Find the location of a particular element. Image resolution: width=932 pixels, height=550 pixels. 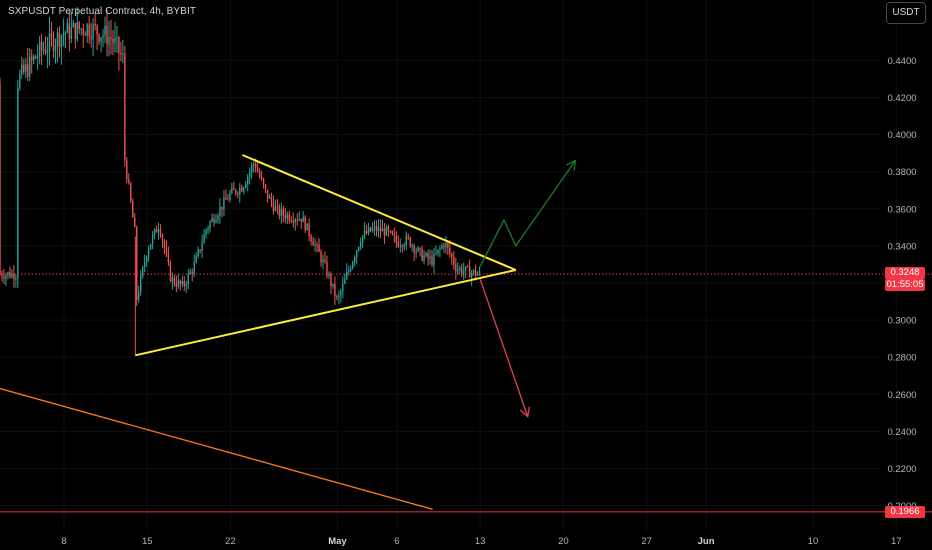

bullish-arrow-head is located at coordinates (571, 165).